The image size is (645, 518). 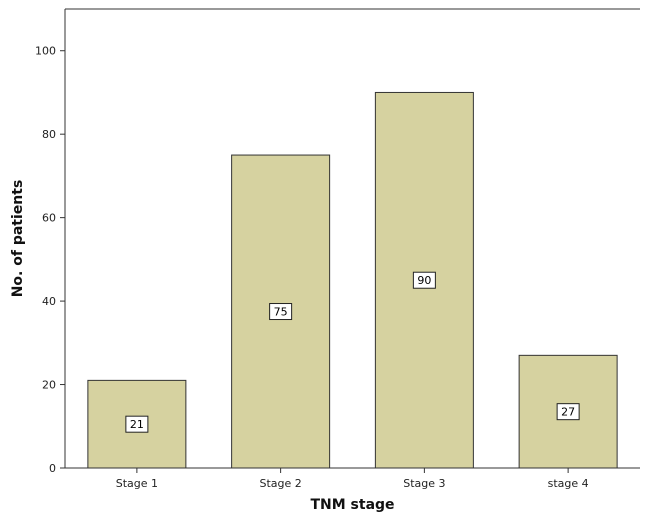 I want to click on data-label: 21, so click(x=137, y=424).